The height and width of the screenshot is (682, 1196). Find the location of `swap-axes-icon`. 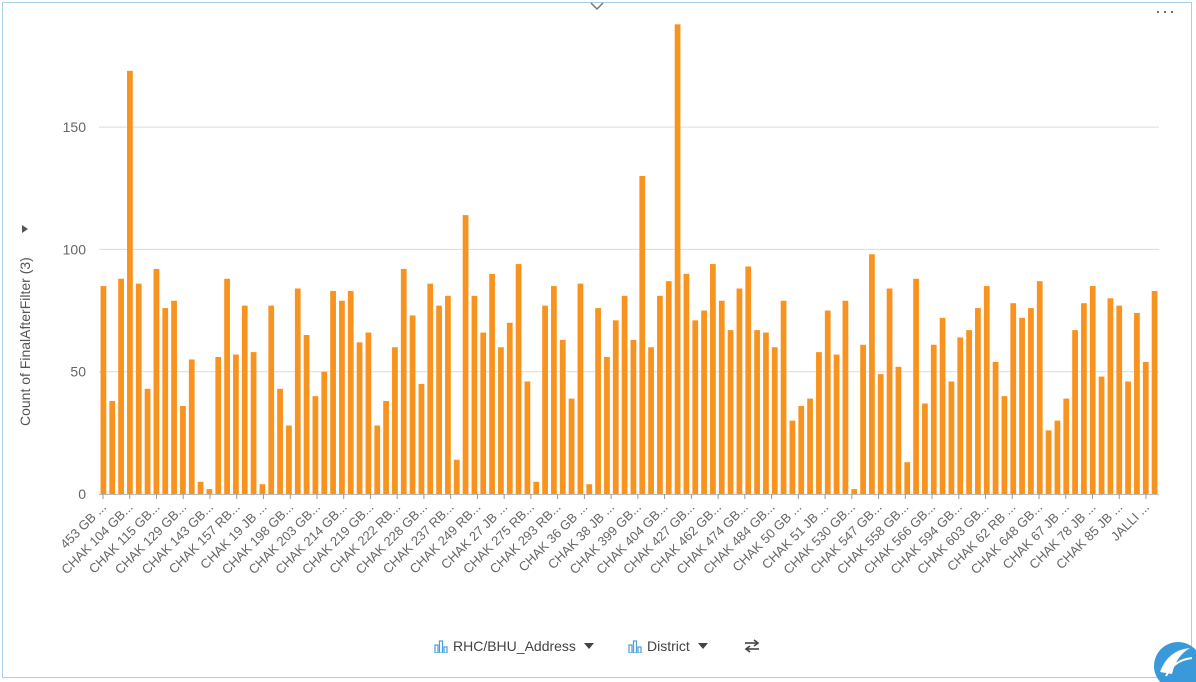

swap-axes-icon is located at coordinates (752, 646).